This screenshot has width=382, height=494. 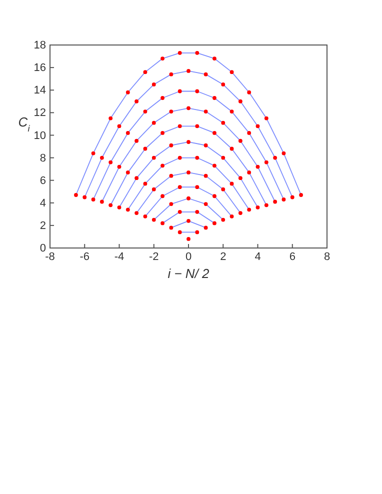 I want to click on x-tick-label: 0, so click(x=188, y=256).